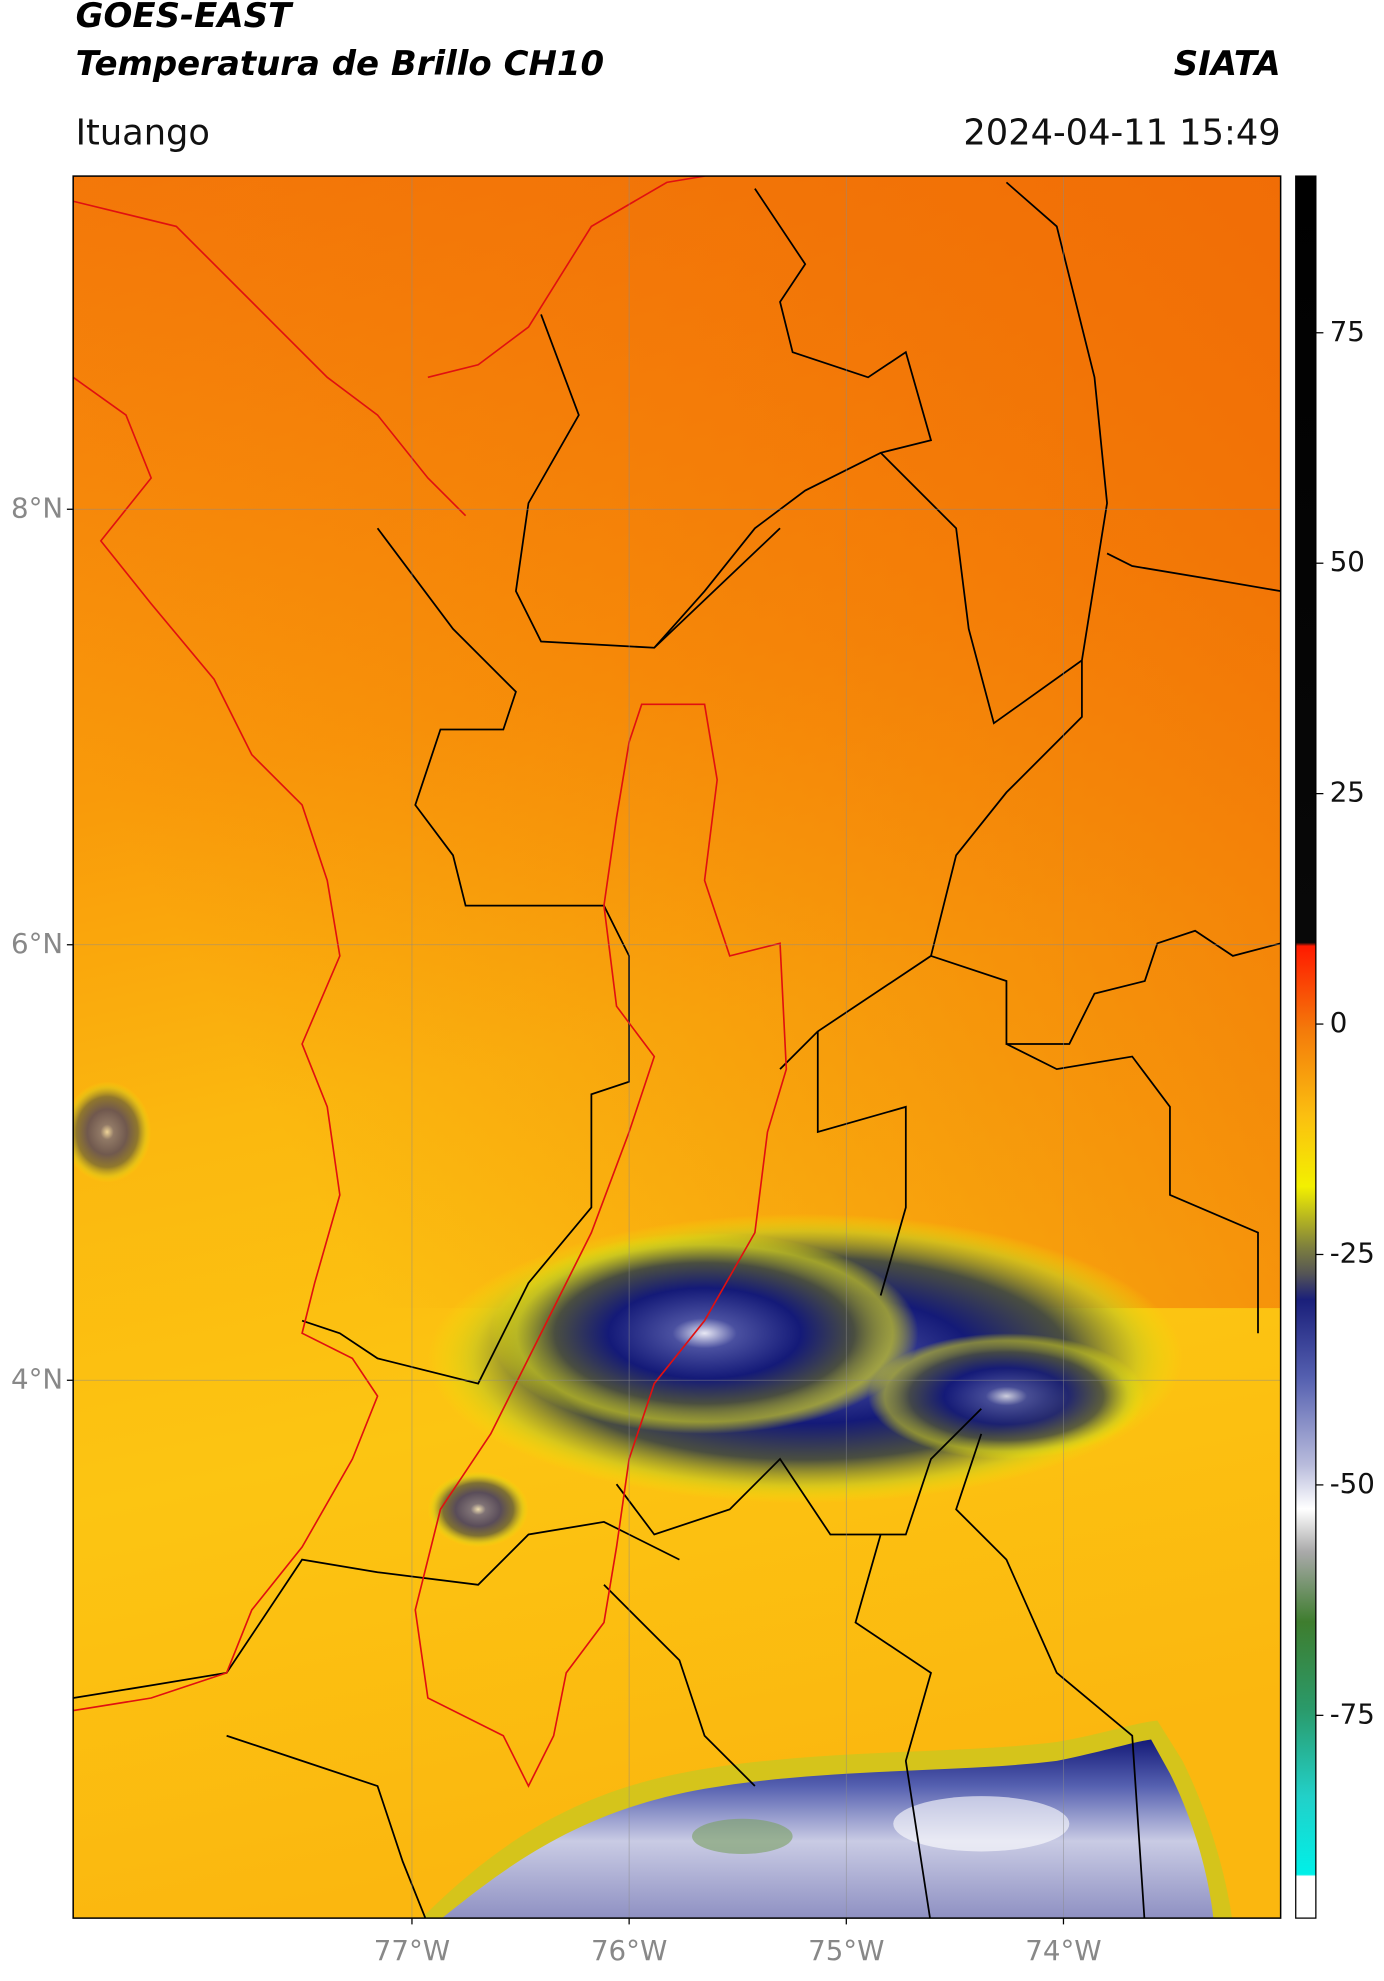  I want to click on satellite: GOES-EAST, so click(185, 18).